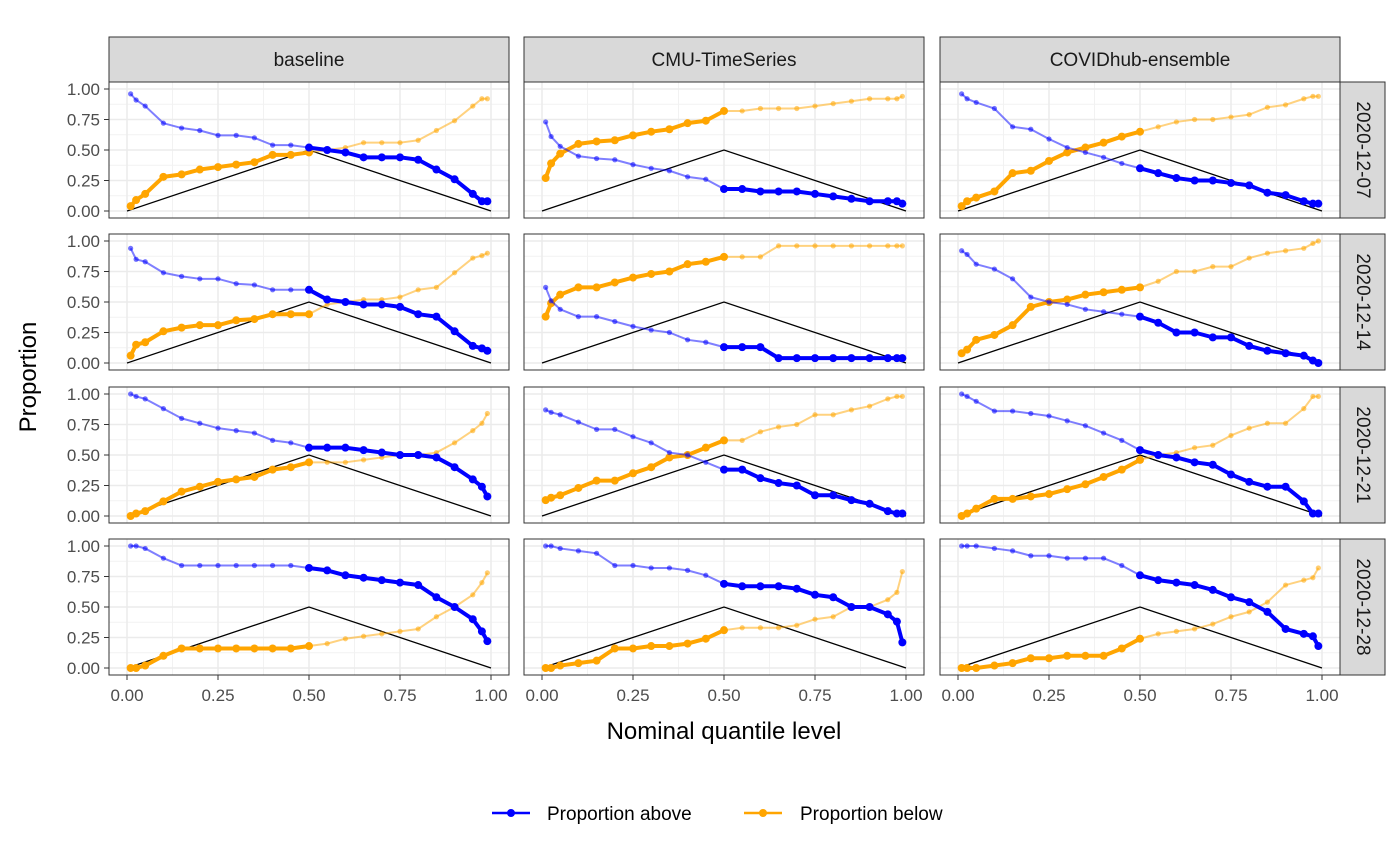 The image size is (1400, 865). Describe the element at coordinates (1140, 60) in the screenshot. I see `facet-strip-label: COVIDhub-ensemble` at that location.